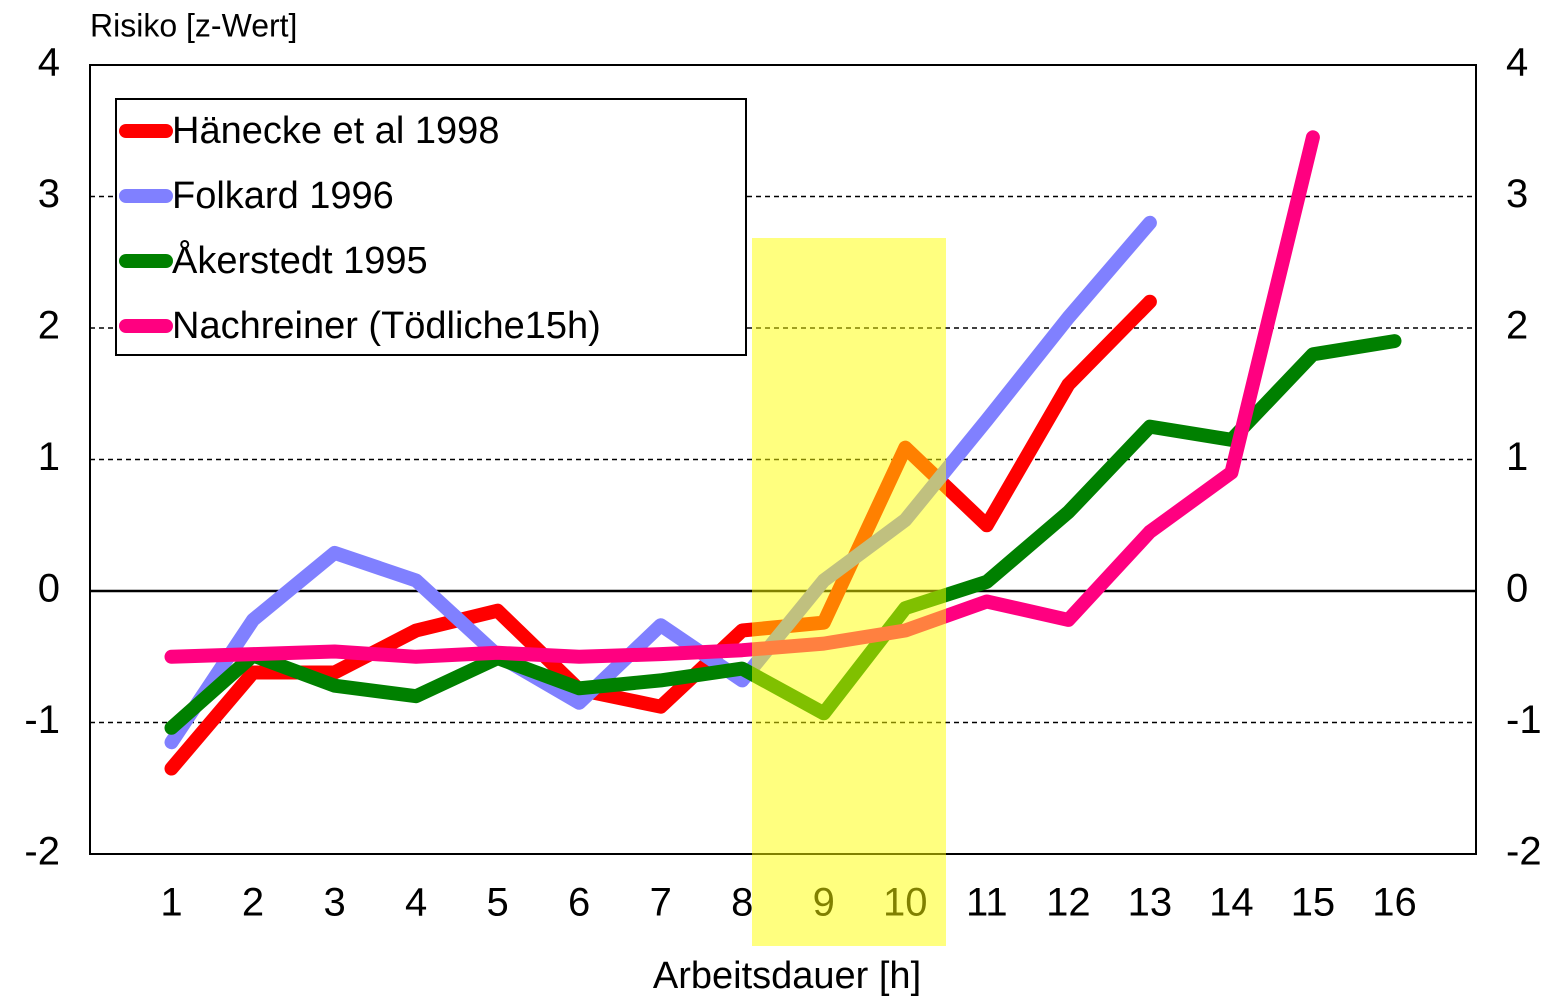 The width and height of the screenshot is (1556, 1004). What do you see at coordinates (416, 903) in the screenshot?
I see `x-tick-label: 4` at bounding box center [416, 903].